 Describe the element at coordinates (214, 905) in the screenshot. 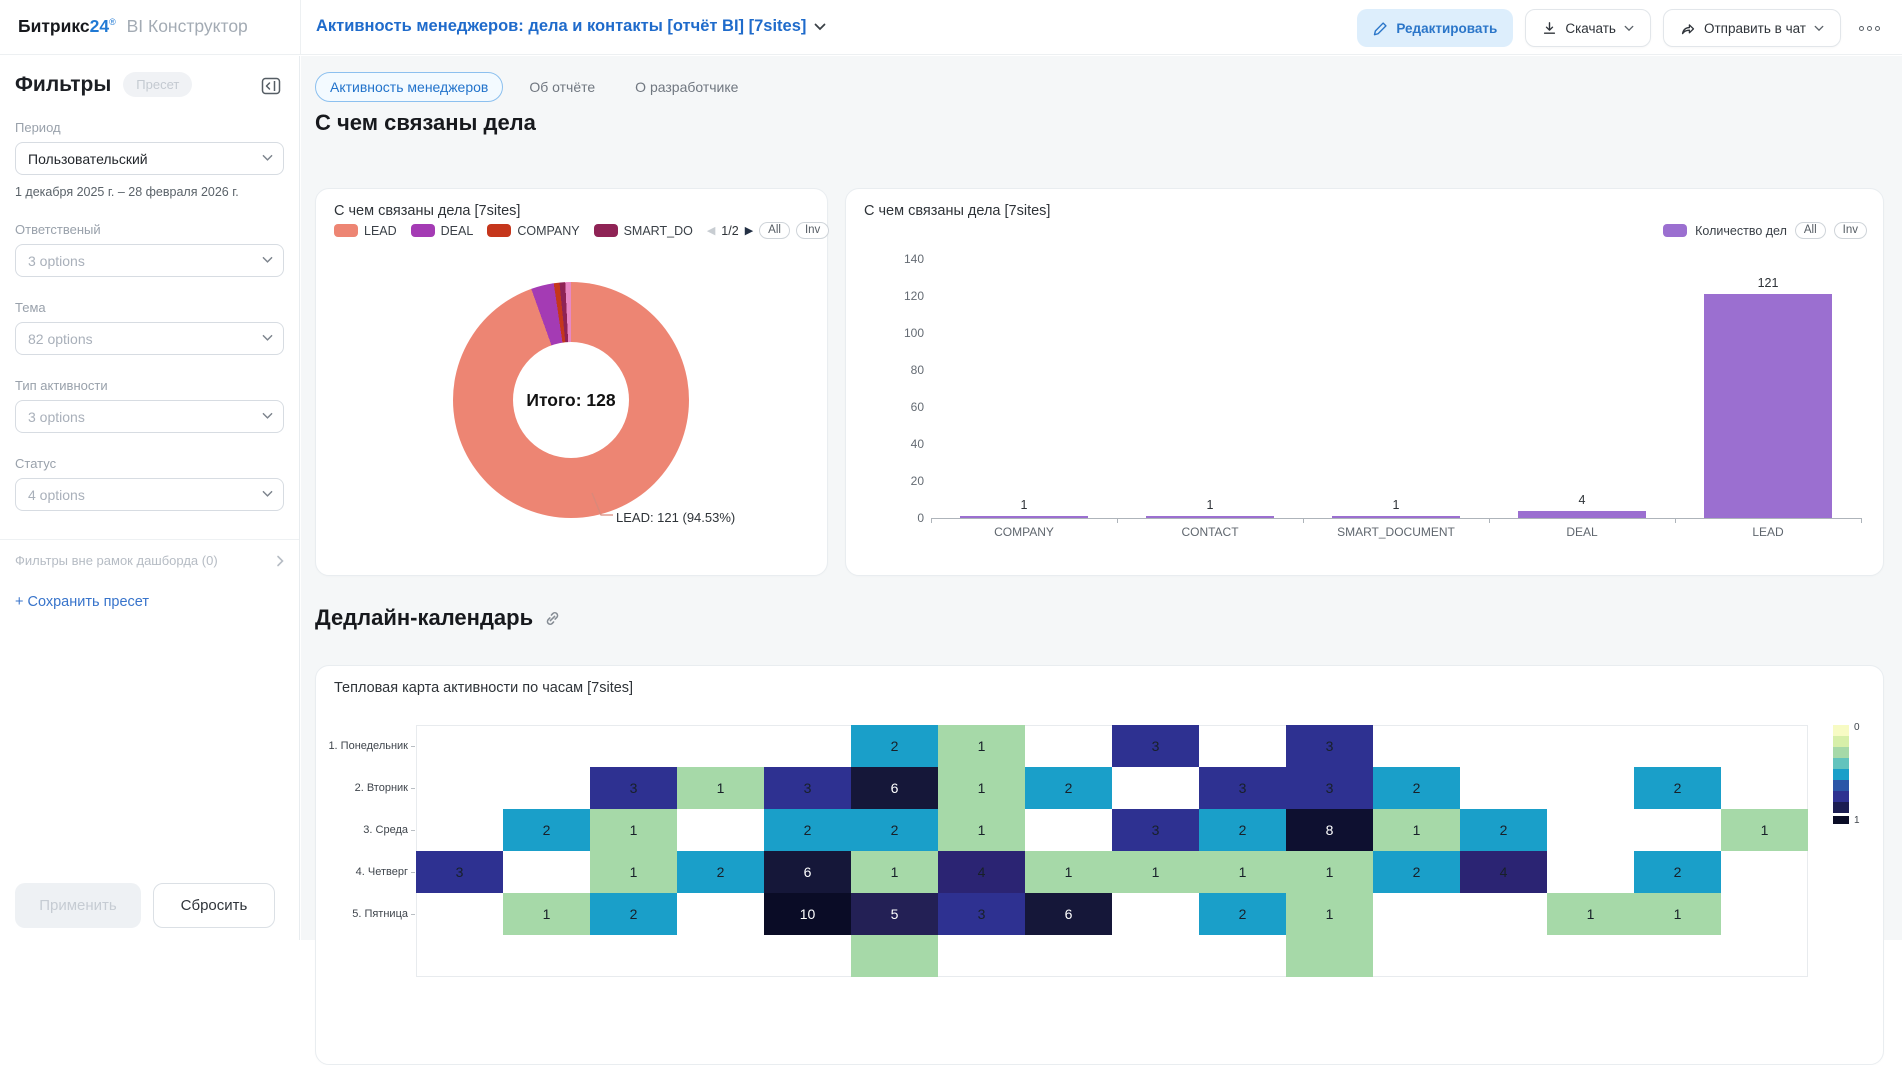

I see `reset-button: Сбросить` at that location.